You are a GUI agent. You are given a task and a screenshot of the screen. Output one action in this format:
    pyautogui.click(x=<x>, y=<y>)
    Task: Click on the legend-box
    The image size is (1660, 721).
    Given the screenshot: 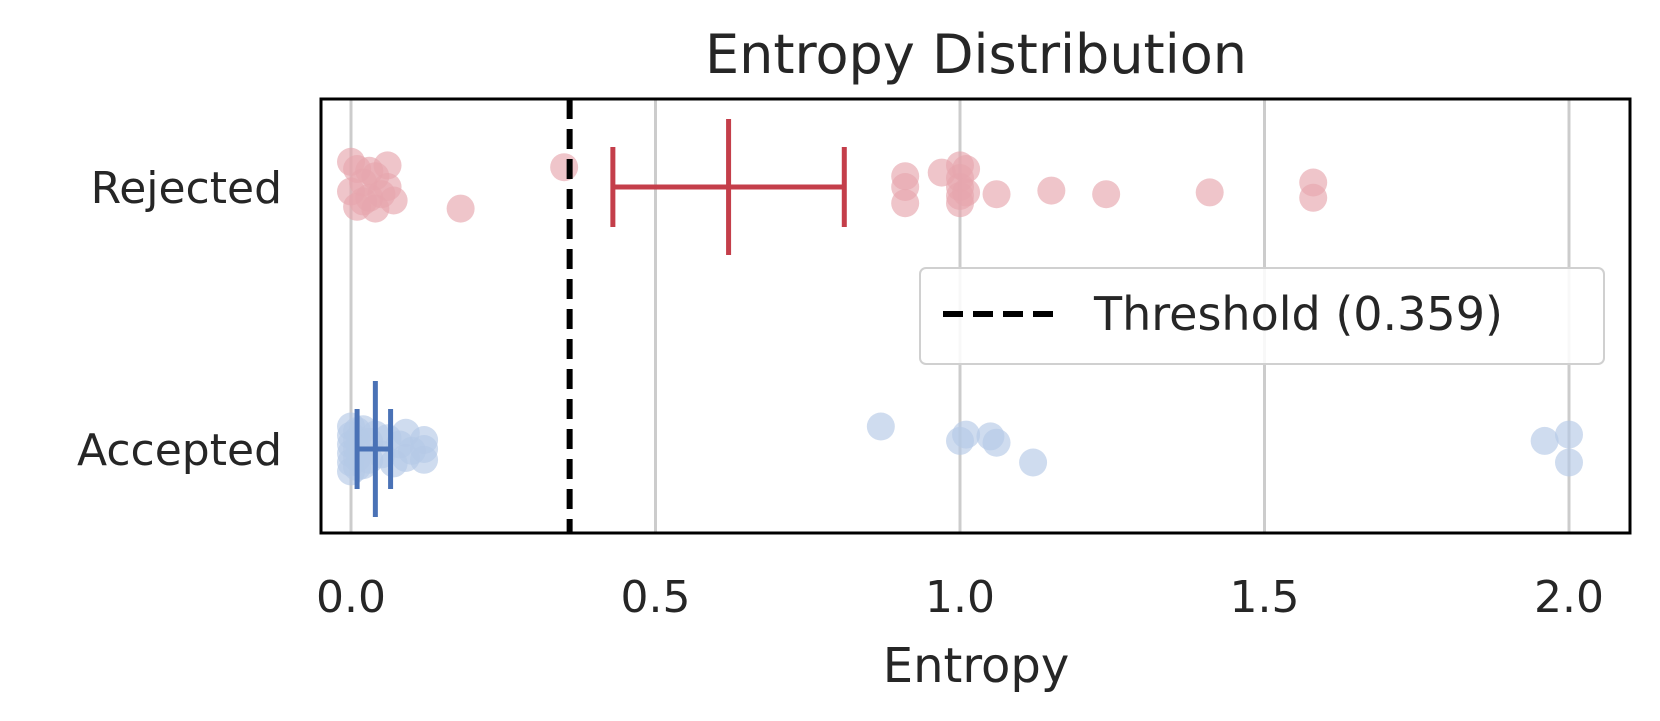 What is the action you would take?
    pyautogui.click(x=1262, y=316)
    